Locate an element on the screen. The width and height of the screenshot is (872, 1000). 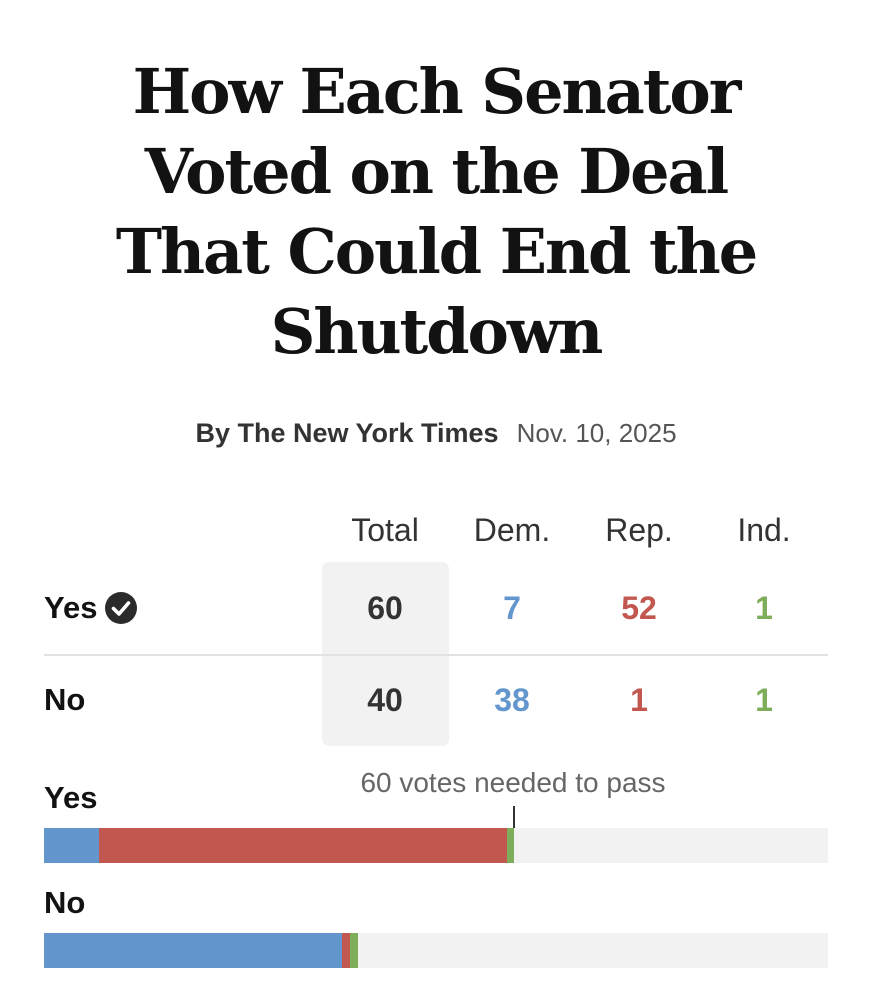
bar-track-no is located at coordinates (436, 950).